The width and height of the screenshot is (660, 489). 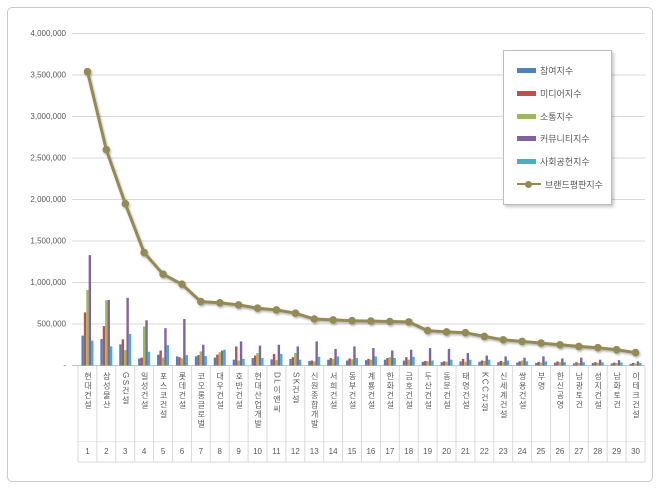 I want to click on legend-item-media-index: 미디어지수, so click(x=562, y=93).